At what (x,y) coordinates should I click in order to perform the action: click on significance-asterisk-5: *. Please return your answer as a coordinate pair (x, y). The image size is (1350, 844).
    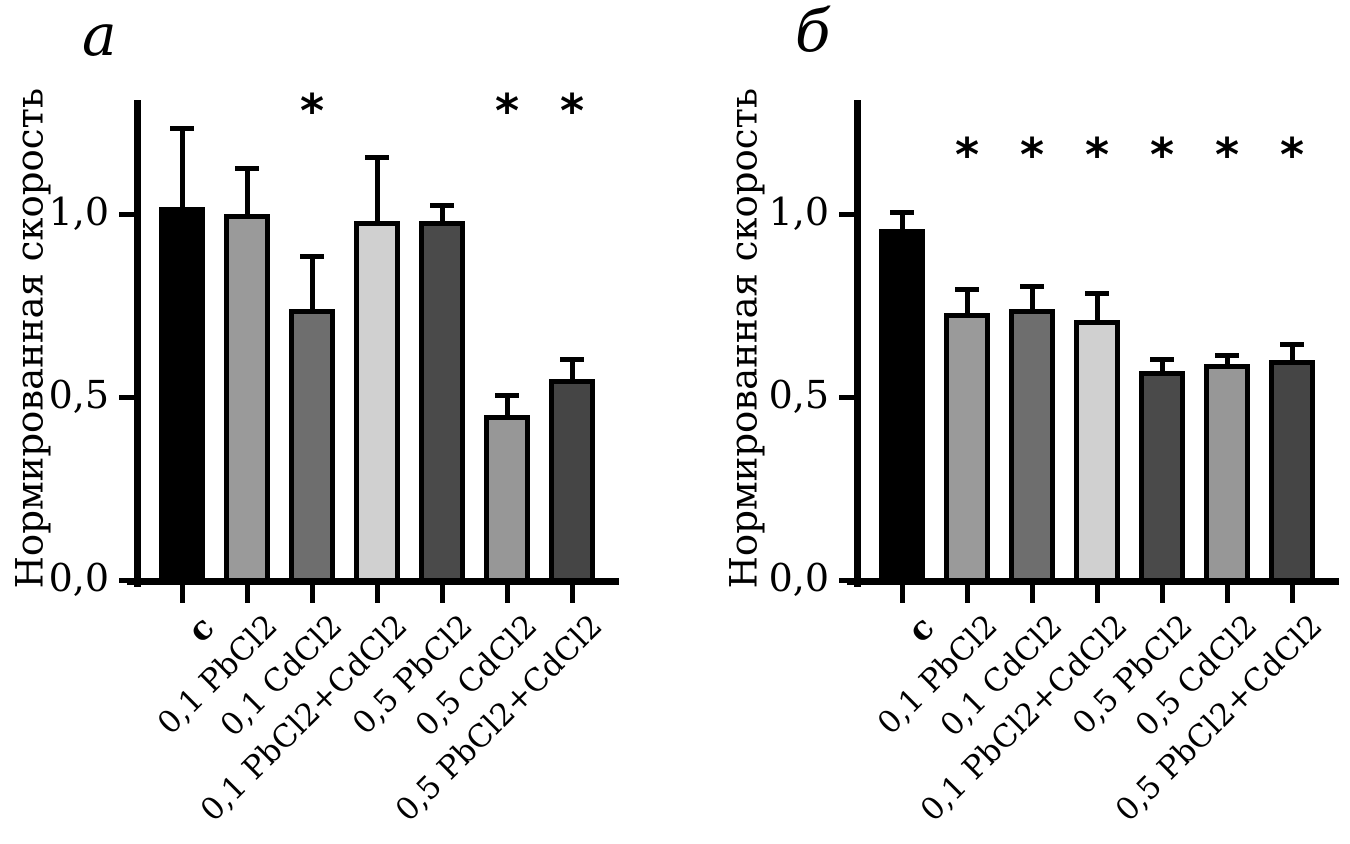
    Looking at the image, I should click on (1162, 155).